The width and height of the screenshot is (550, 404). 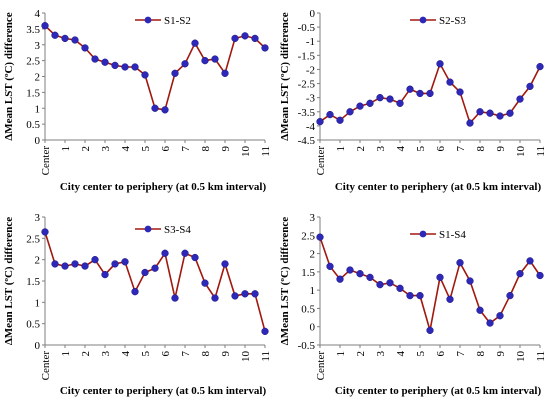 I want to click on y-tick-label: 4, so click(x=38, y=14).